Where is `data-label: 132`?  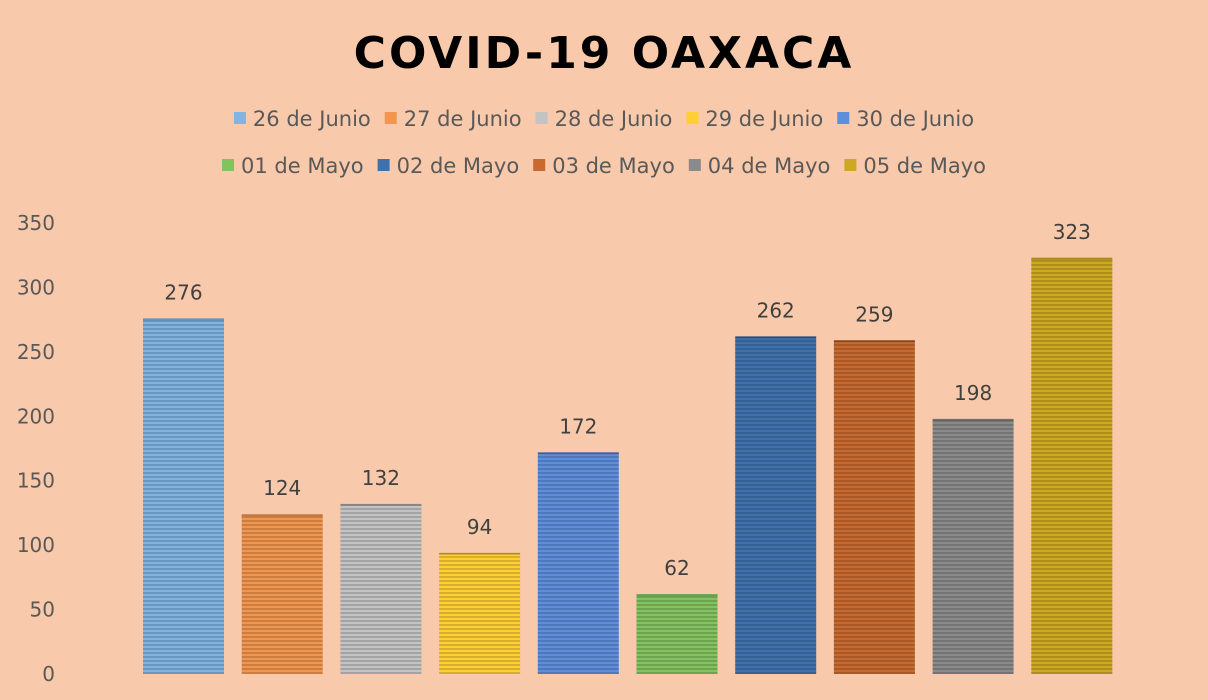
data-label: 132 is located at coordinates (381, 478).